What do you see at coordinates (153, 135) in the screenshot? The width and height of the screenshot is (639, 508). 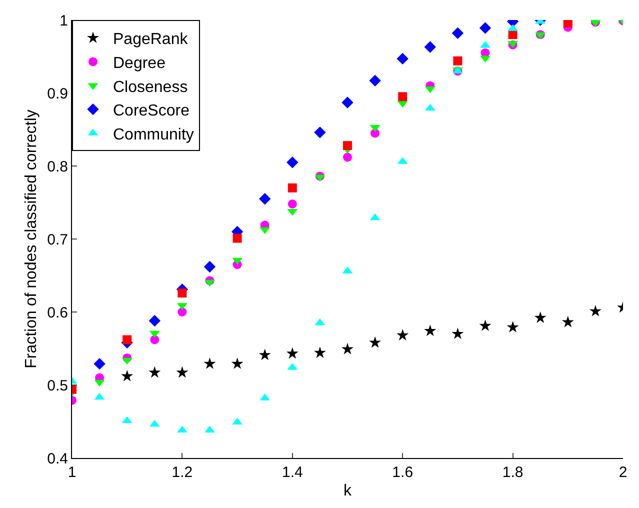 I see `legend-label: Community` at bounding box center [153, 135].